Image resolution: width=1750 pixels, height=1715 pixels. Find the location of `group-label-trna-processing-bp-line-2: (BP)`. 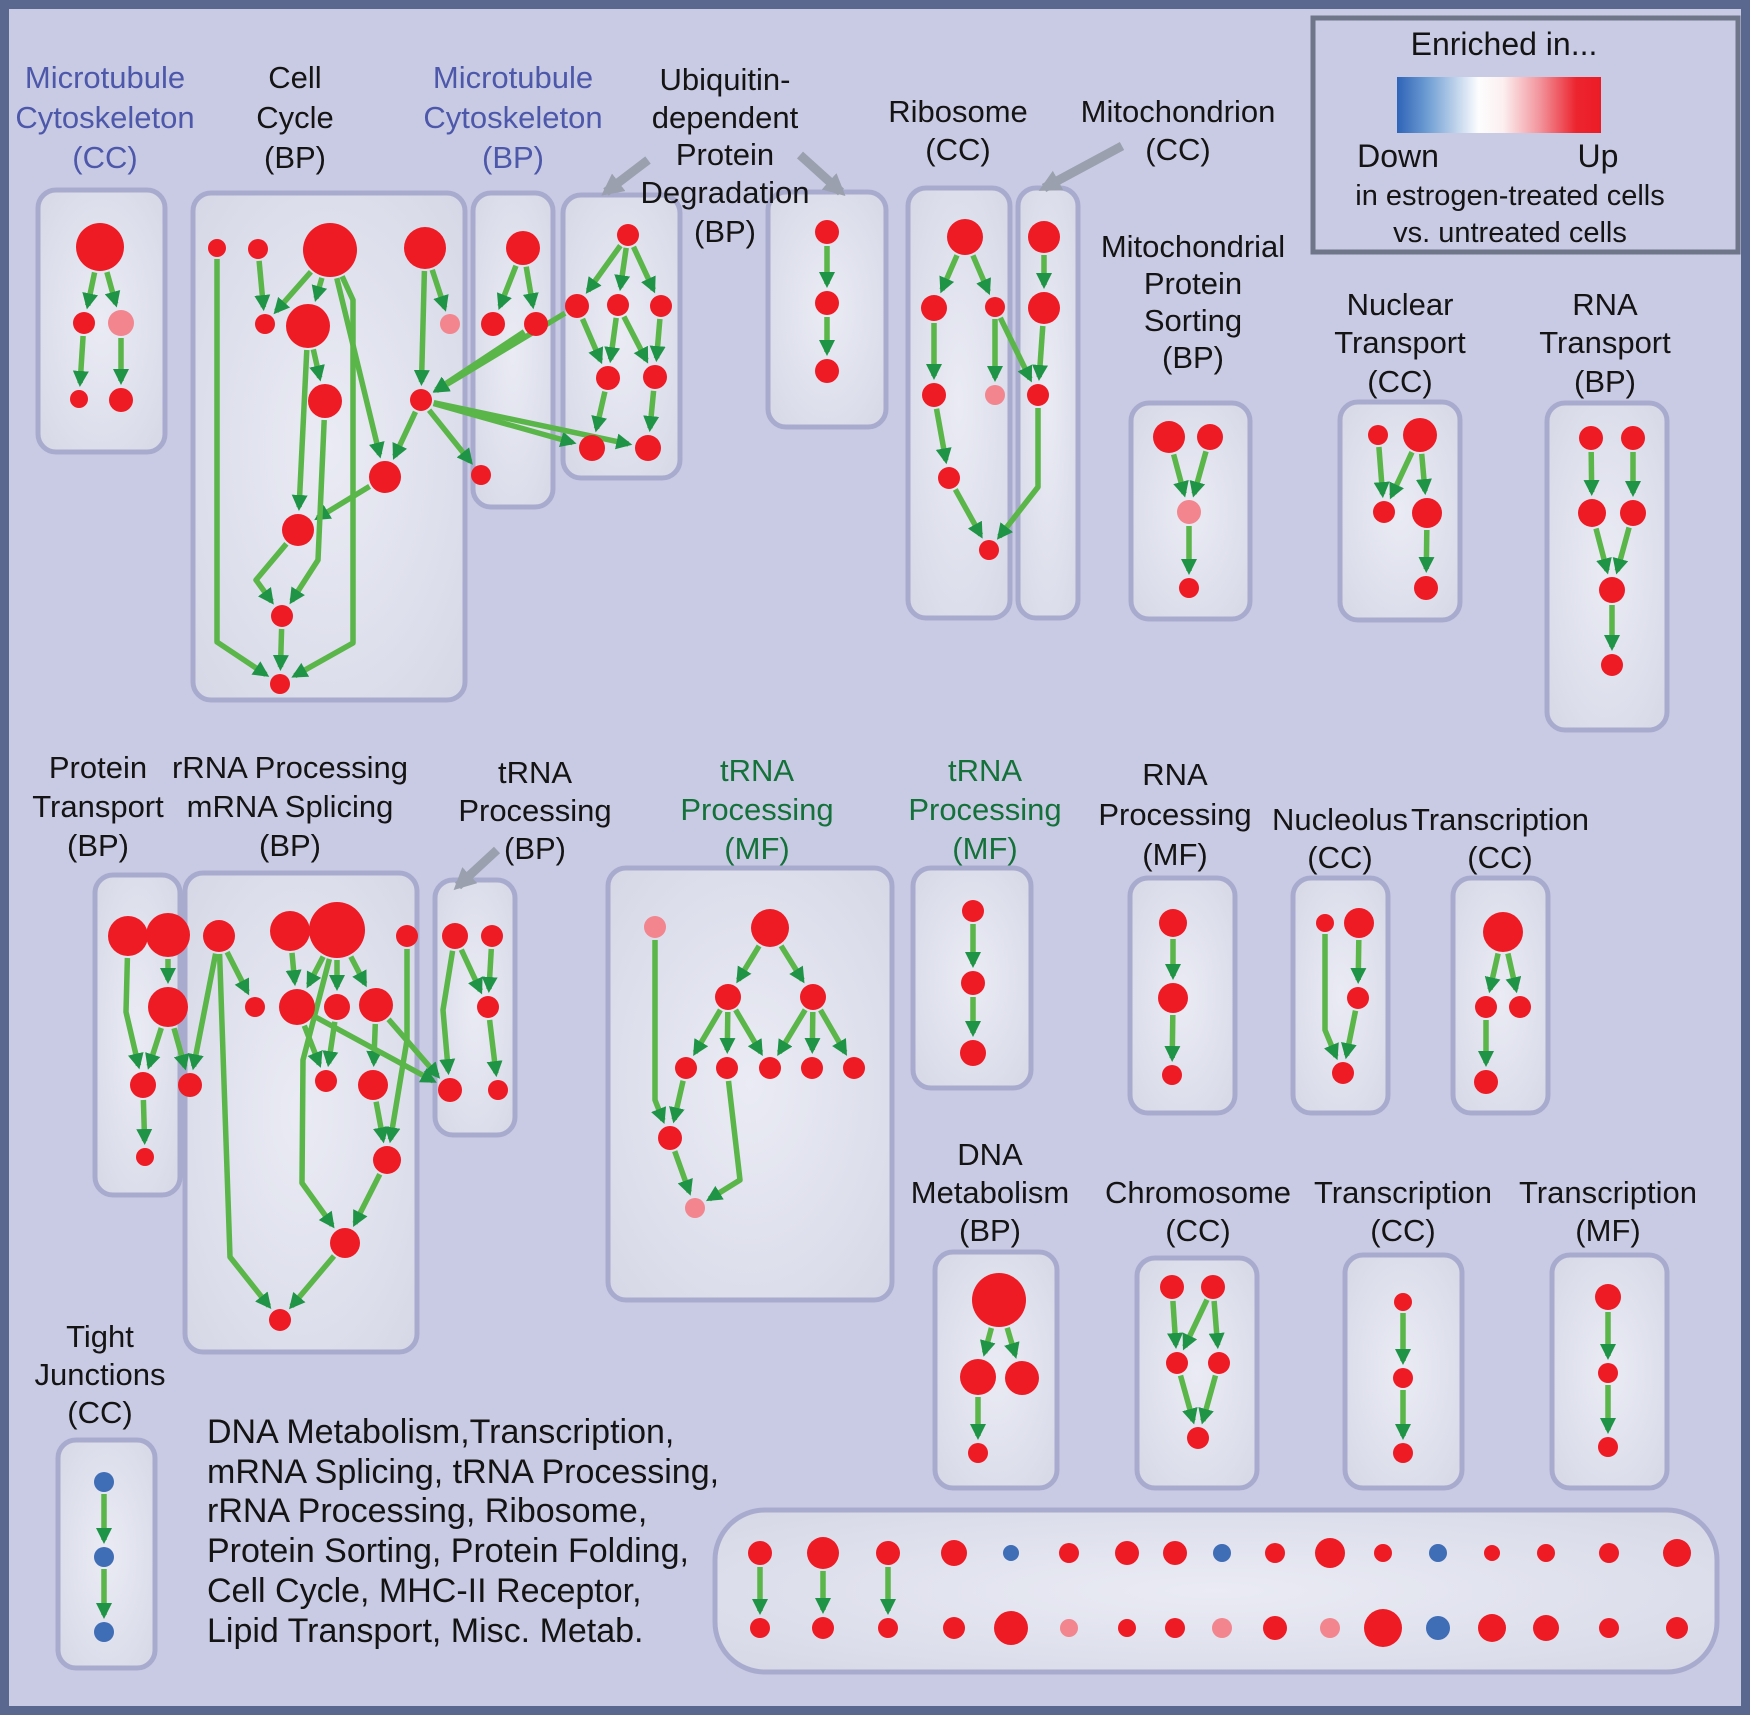

group-label-trna-processing-bp-line-2: (BP) is located at coordinates (535, 848).